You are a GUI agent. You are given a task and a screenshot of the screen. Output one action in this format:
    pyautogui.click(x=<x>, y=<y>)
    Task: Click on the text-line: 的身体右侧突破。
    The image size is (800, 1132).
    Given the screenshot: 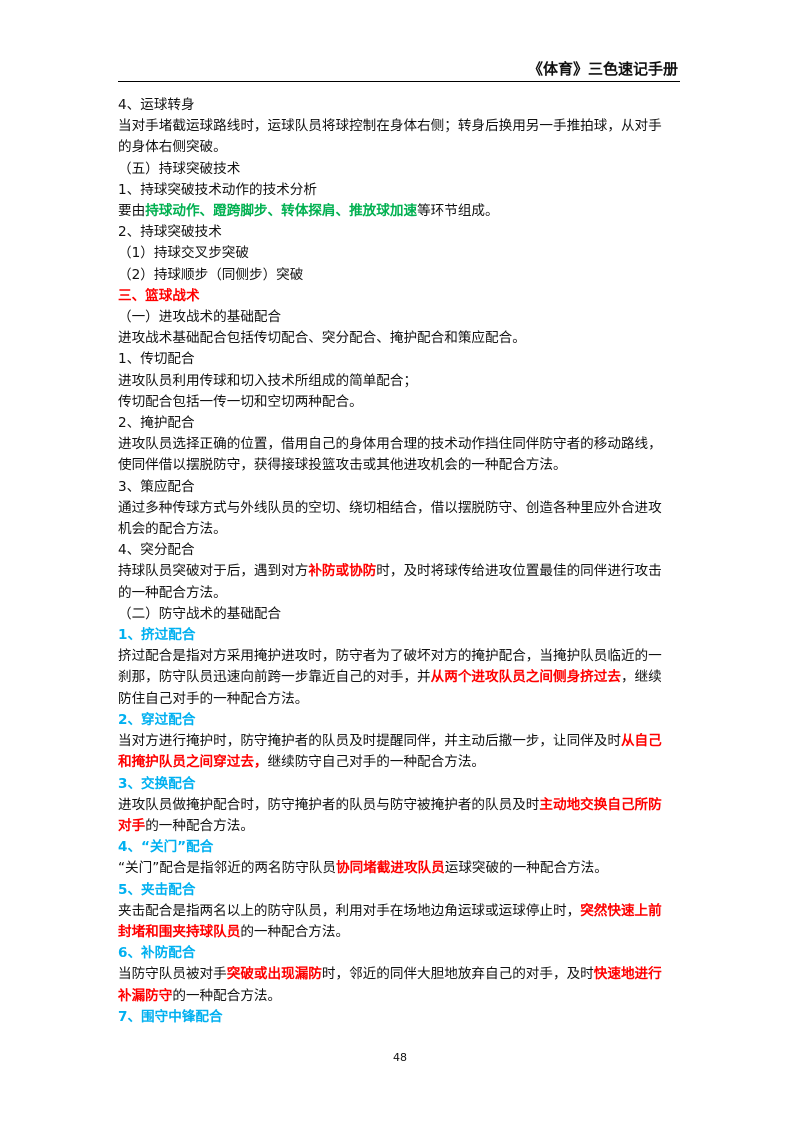 What is the action you would take?
    pyautogui.click(x=400, y=147)
    